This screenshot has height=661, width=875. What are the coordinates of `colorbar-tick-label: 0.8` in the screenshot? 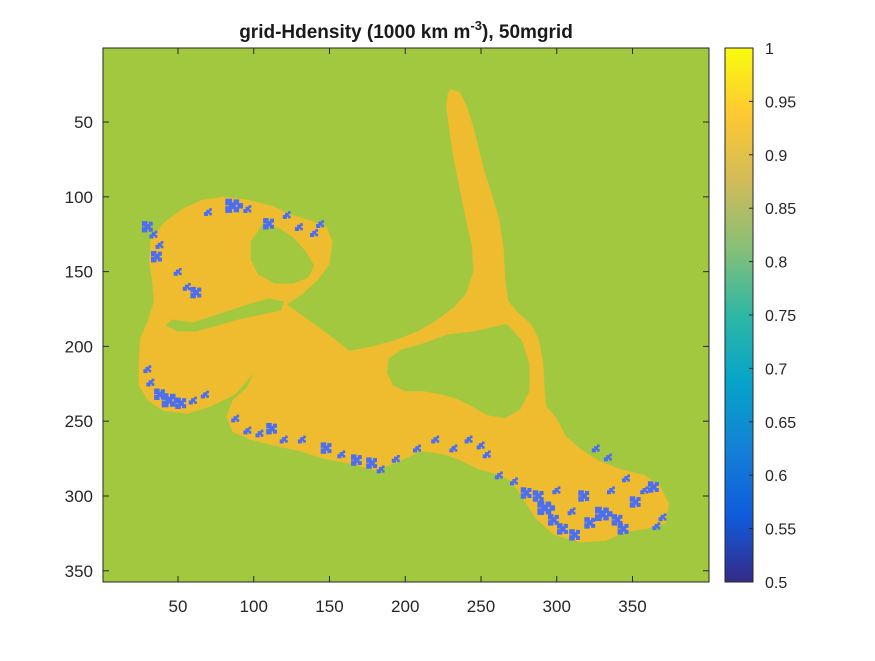 It's located at (776, 263).